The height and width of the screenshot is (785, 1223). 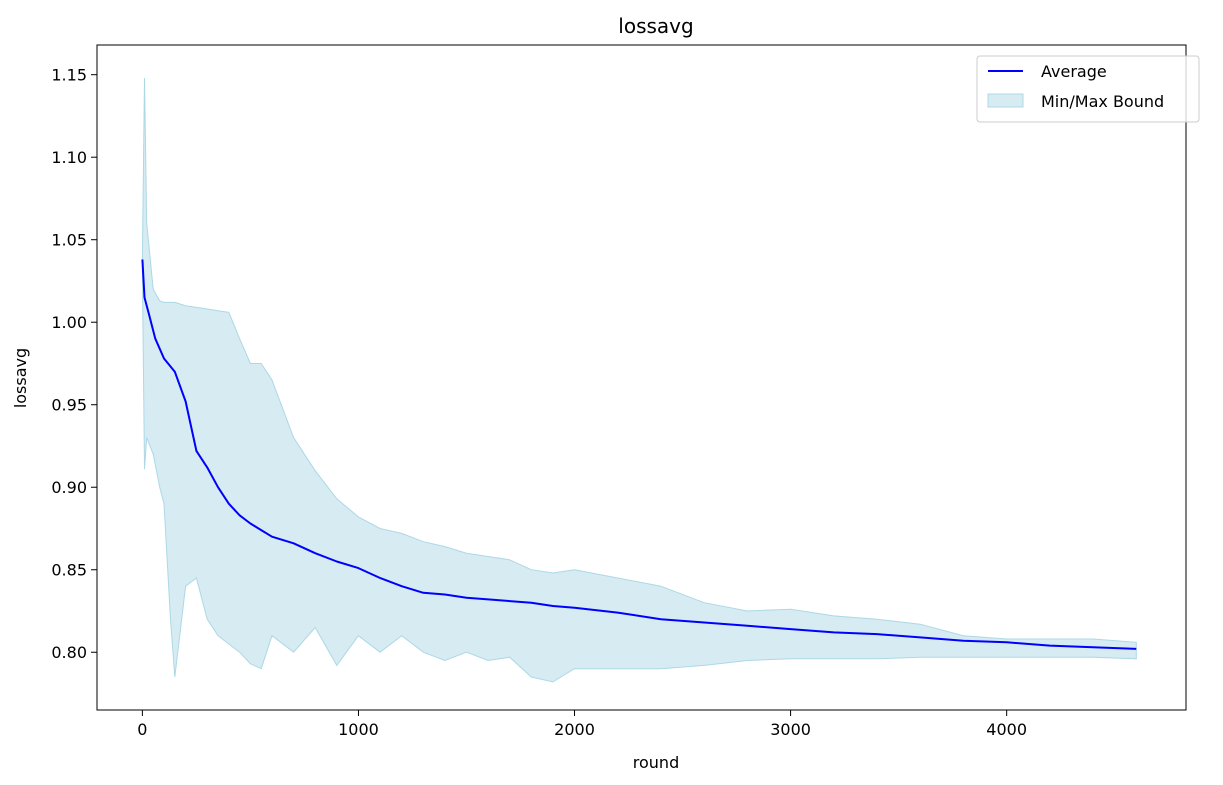 I want to click on x-axis: 0 1000 2000 3000 4000, so click(x=582, y=724).